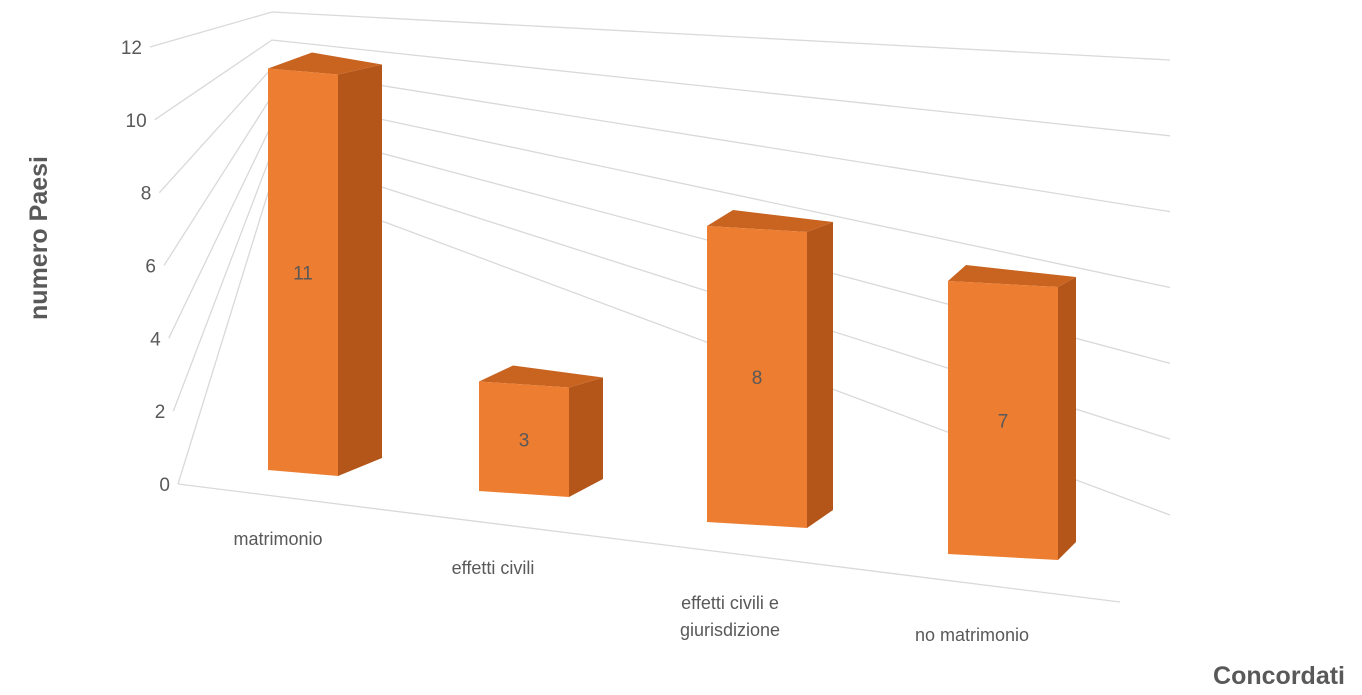 This screenshot has width=1362, height=695. Describe the element at coordinates (277, 539) in the screenshot. I see `x-tick-label: matrimonio` at that location.